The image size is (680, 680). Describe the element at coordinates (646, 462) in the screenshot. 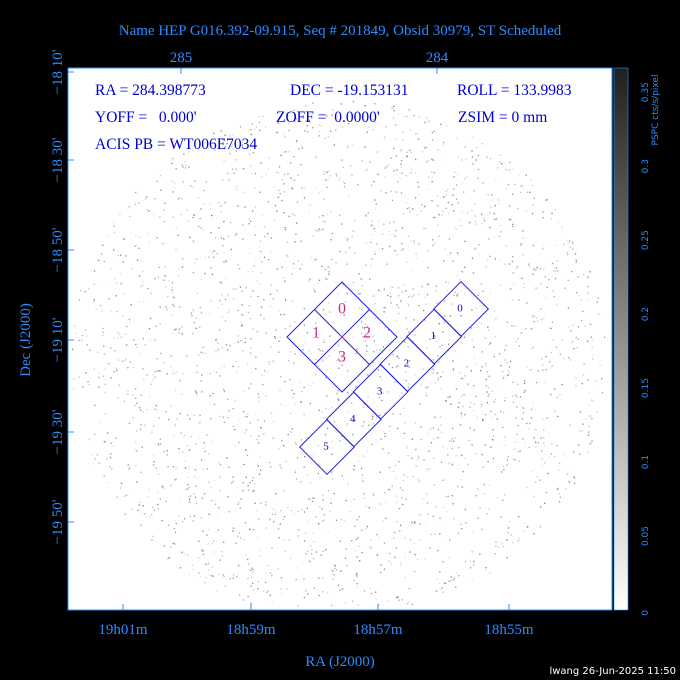

I see `colorbar-label: 0.1` at that location.